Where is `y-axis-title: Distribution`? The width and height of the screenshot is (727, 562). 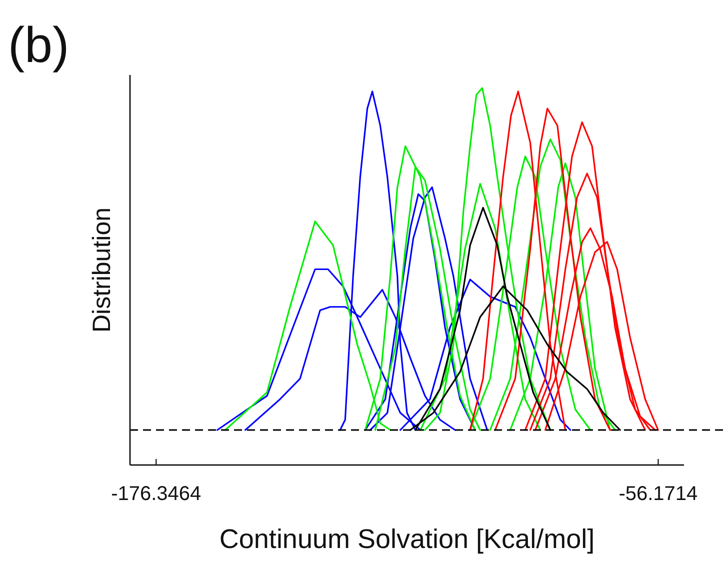 y-axis-title: Distribution is located at coordinates (102, 270).